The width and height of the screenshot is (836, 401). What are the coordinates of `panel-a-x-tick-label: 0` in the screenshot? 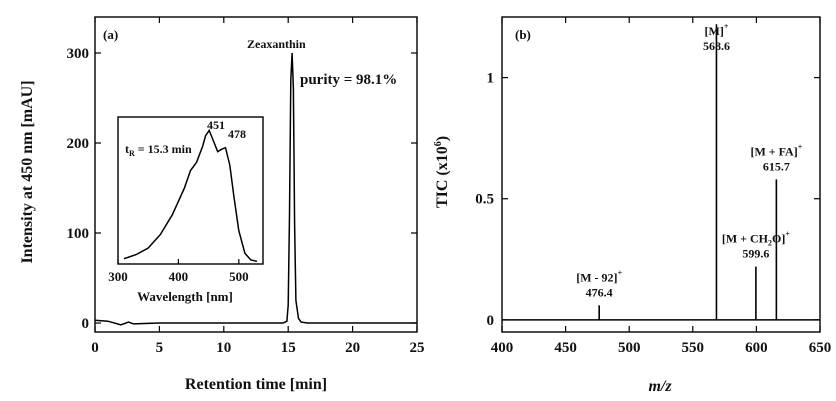 It's located at (95, 348).